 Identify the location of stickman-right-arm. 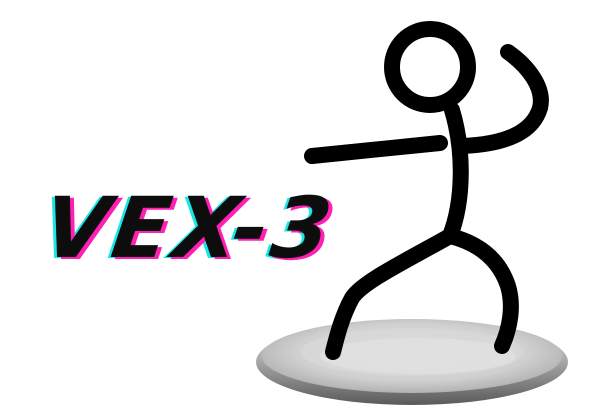
(501, 99).